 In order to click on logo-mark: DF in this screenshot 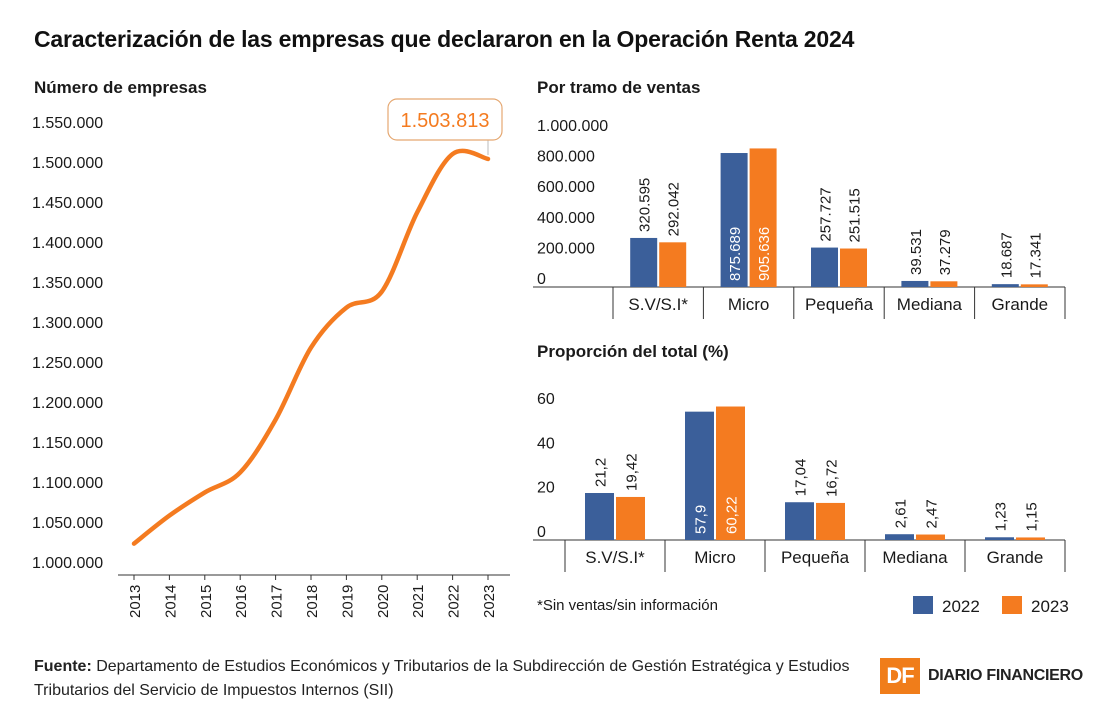, I will do `click(900, 676)`.